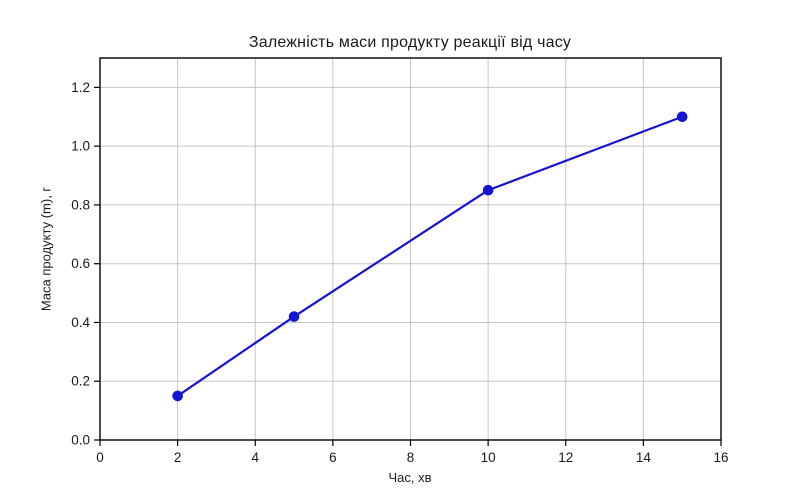  Describe the element at coordinates (100, 457) in the screenshot. I see `x-tick-label: 0` at that location.